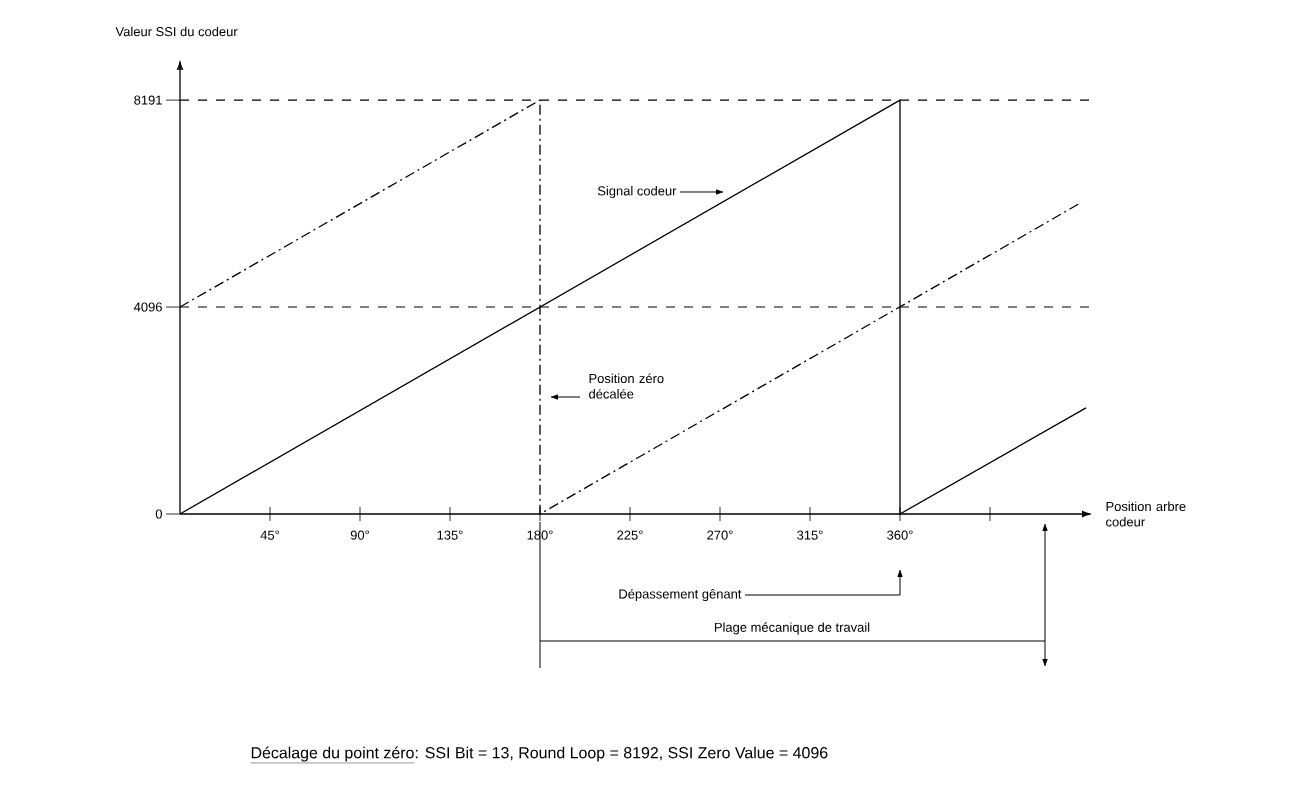 Image resolution: width=1311 pixels, height=785 pixels. What do you see at coordinates (450, 535) in the screenshot?
I see `x-tick-label: 135°` at bounding box center [450, 535].